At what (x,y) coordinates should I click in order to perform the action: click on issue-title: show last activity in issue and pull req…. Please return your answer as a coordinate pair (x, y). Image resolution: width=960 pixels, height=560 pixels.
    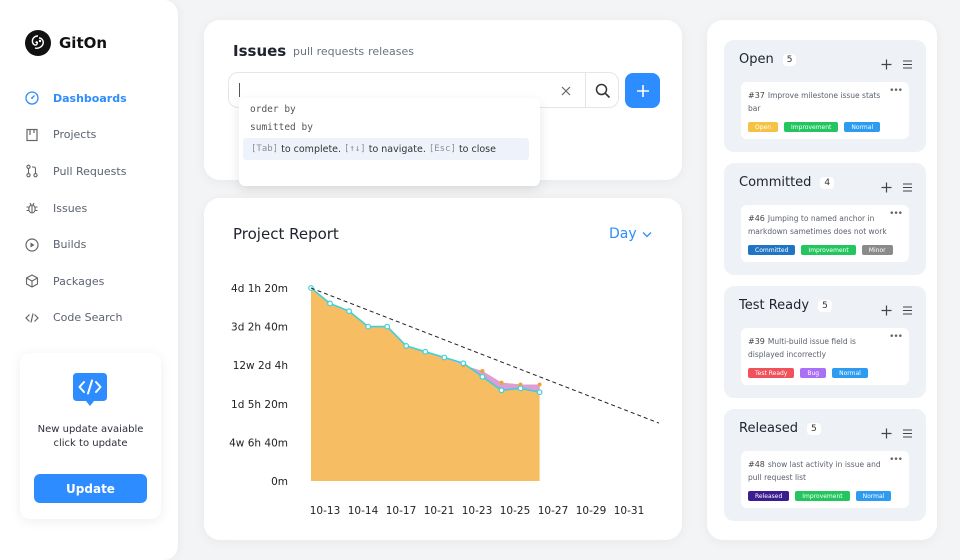
    Looking at the image, I should click on (814, 471).